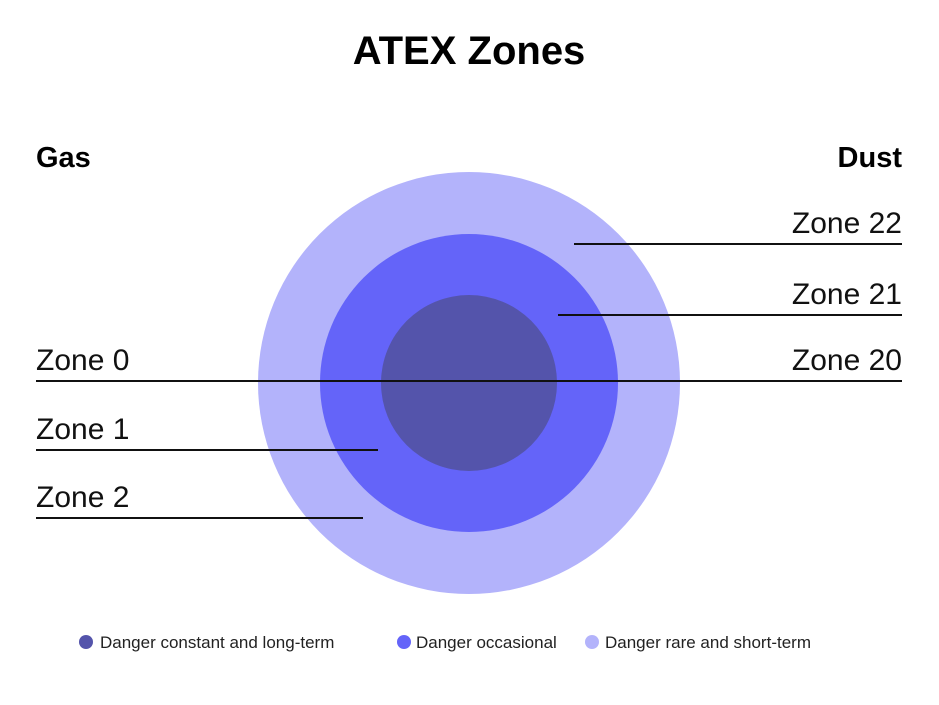  I want to click on inner-zone, so click(469, 383).